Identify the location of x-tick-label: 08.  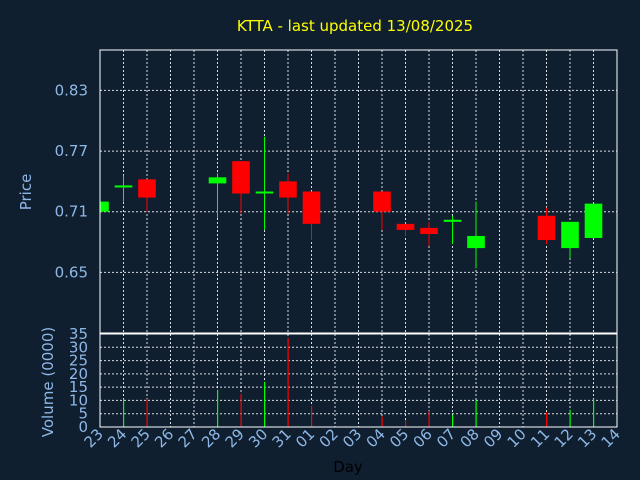
(470, 438).